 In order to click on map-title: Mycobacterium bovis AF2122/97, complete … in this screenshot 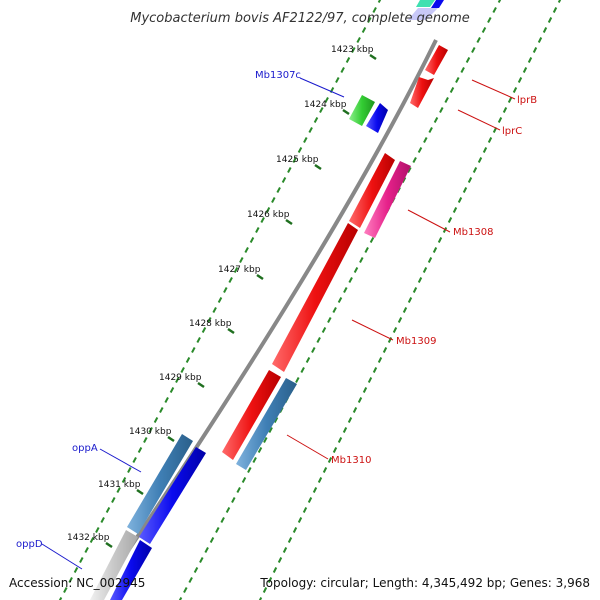, I will do `click(299, 18)`.